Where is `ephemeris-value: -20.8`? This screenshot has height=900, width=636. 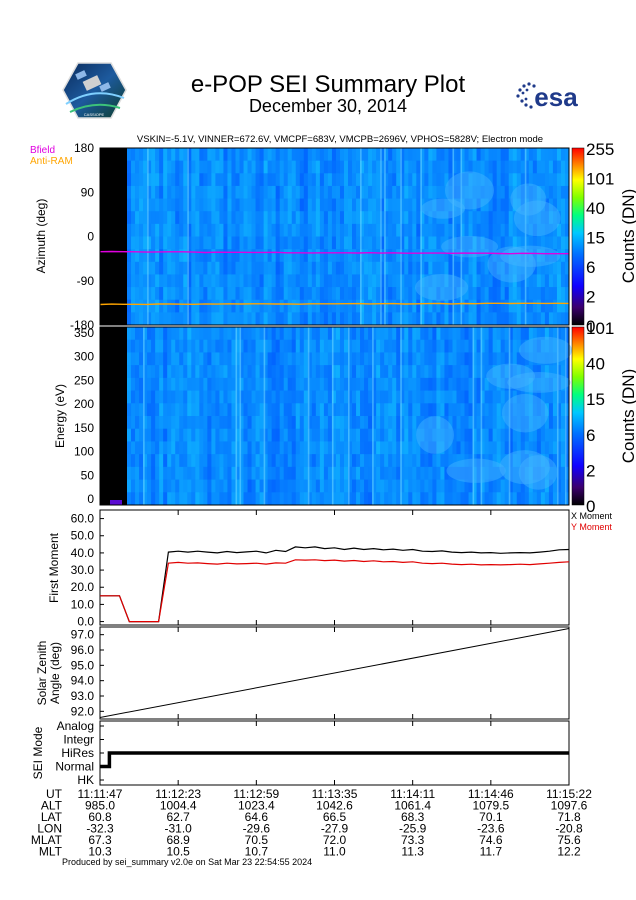
ephemeris-value: -20.8 is located at coordinates (569, 829).